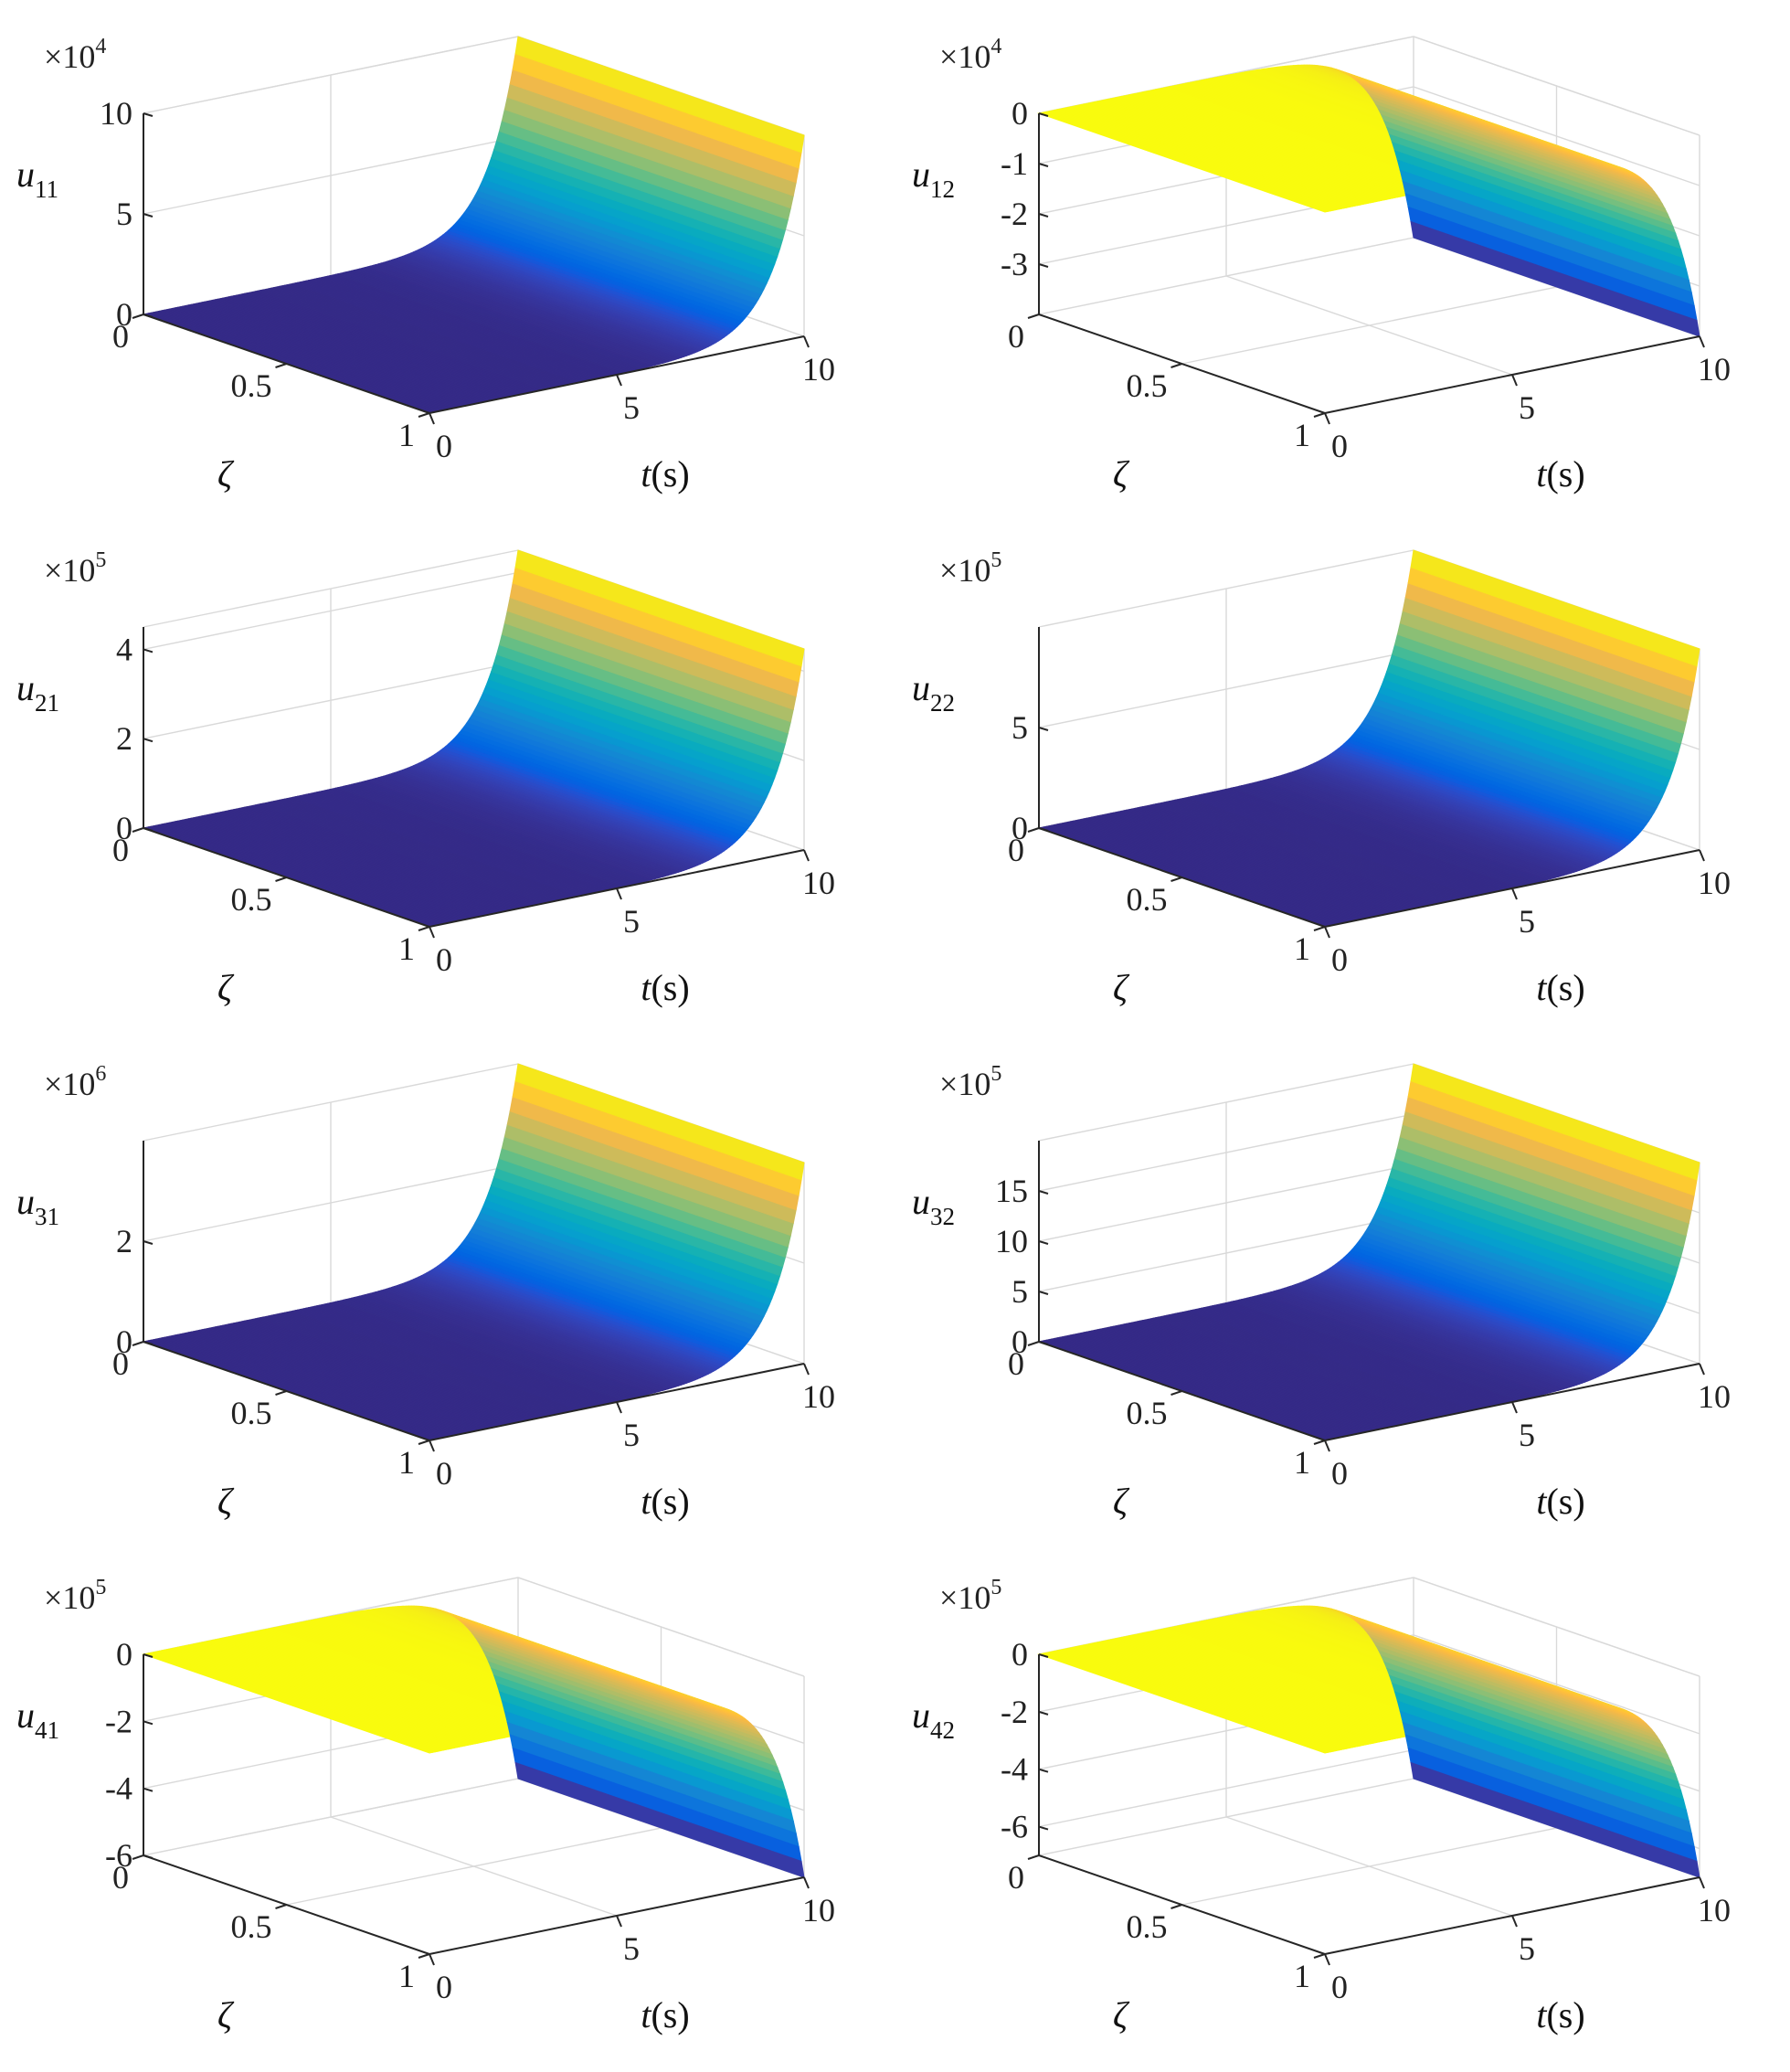 This screenshot has width=1790, height=2072. Describe the element at coordinates (934, 1205) in the screenshot. I see `z-axis-label: u32` at that location.